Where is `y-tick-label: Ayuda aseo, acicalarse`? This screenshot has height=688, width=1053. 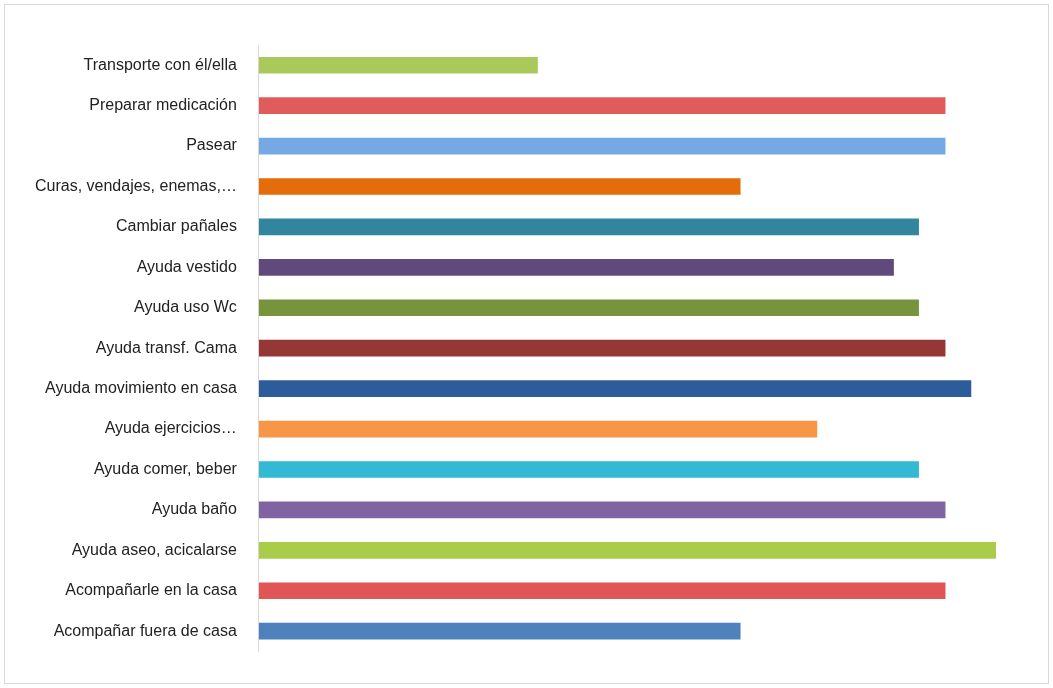
y-tick-label: Ayuda aseo, acicalarse is located at coordinates (154, 549).